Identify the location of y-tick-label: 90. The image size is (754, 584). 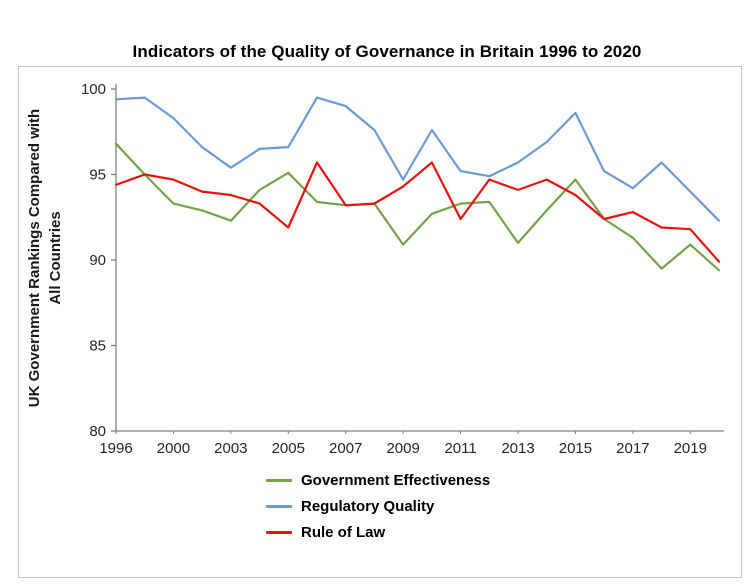
(97, 260).